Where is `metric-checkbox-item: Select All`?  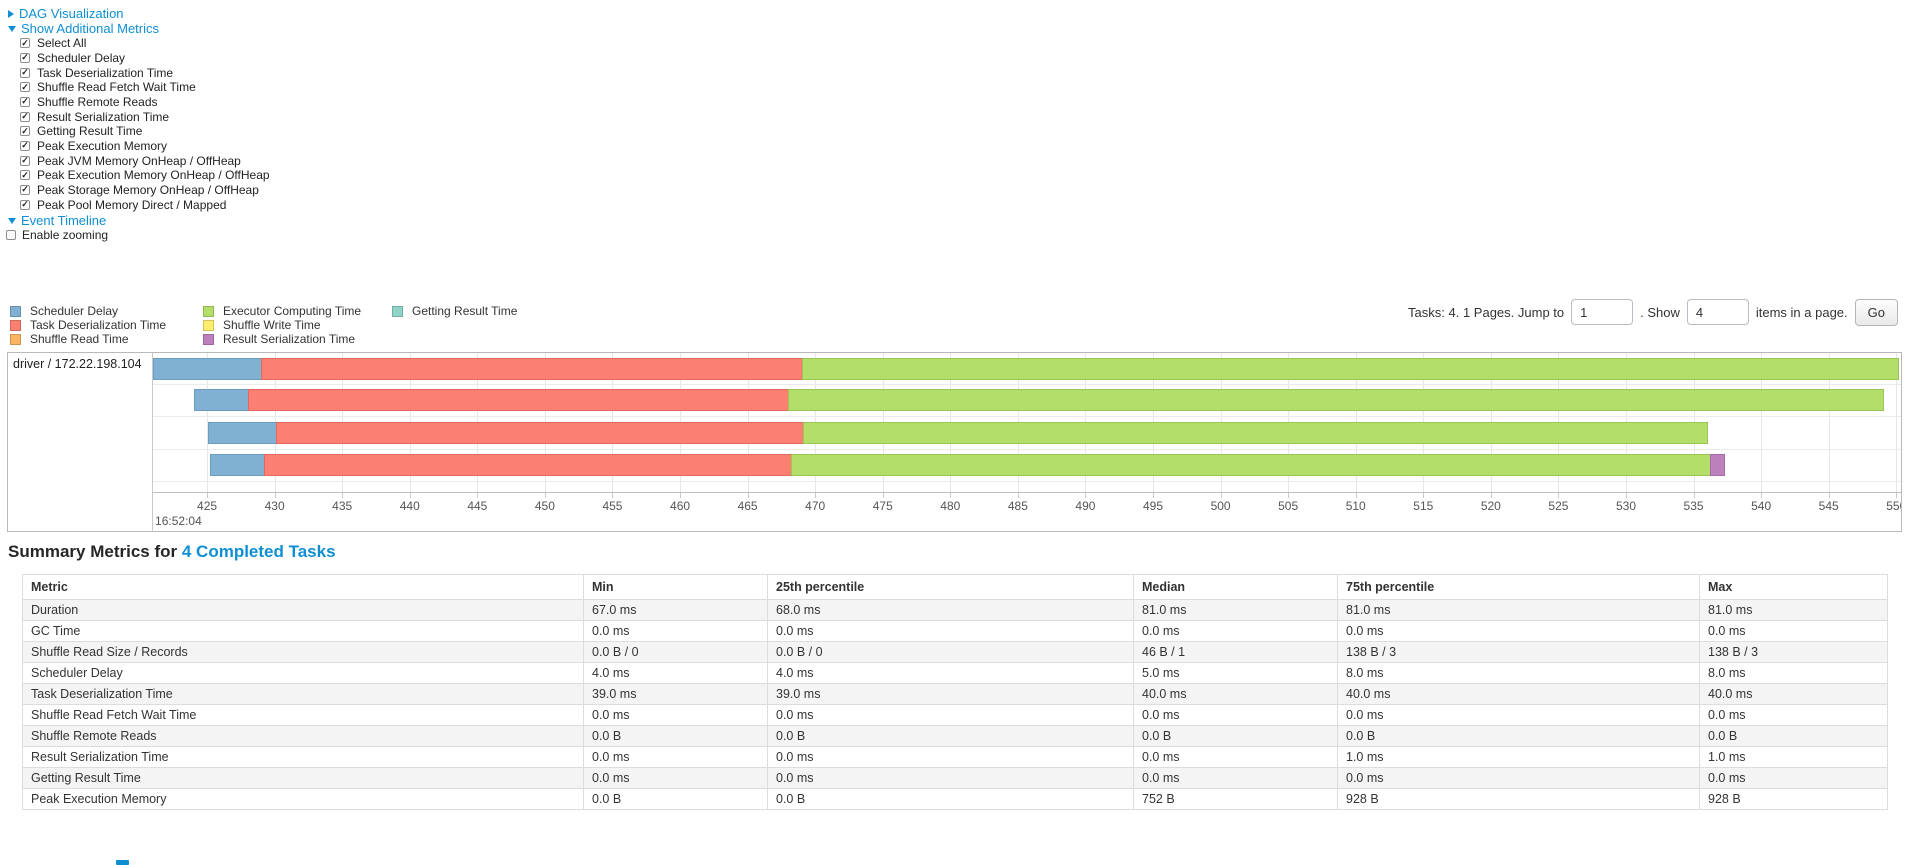
metric-checkbox-item: Select All is located at coordinates (145, 43).